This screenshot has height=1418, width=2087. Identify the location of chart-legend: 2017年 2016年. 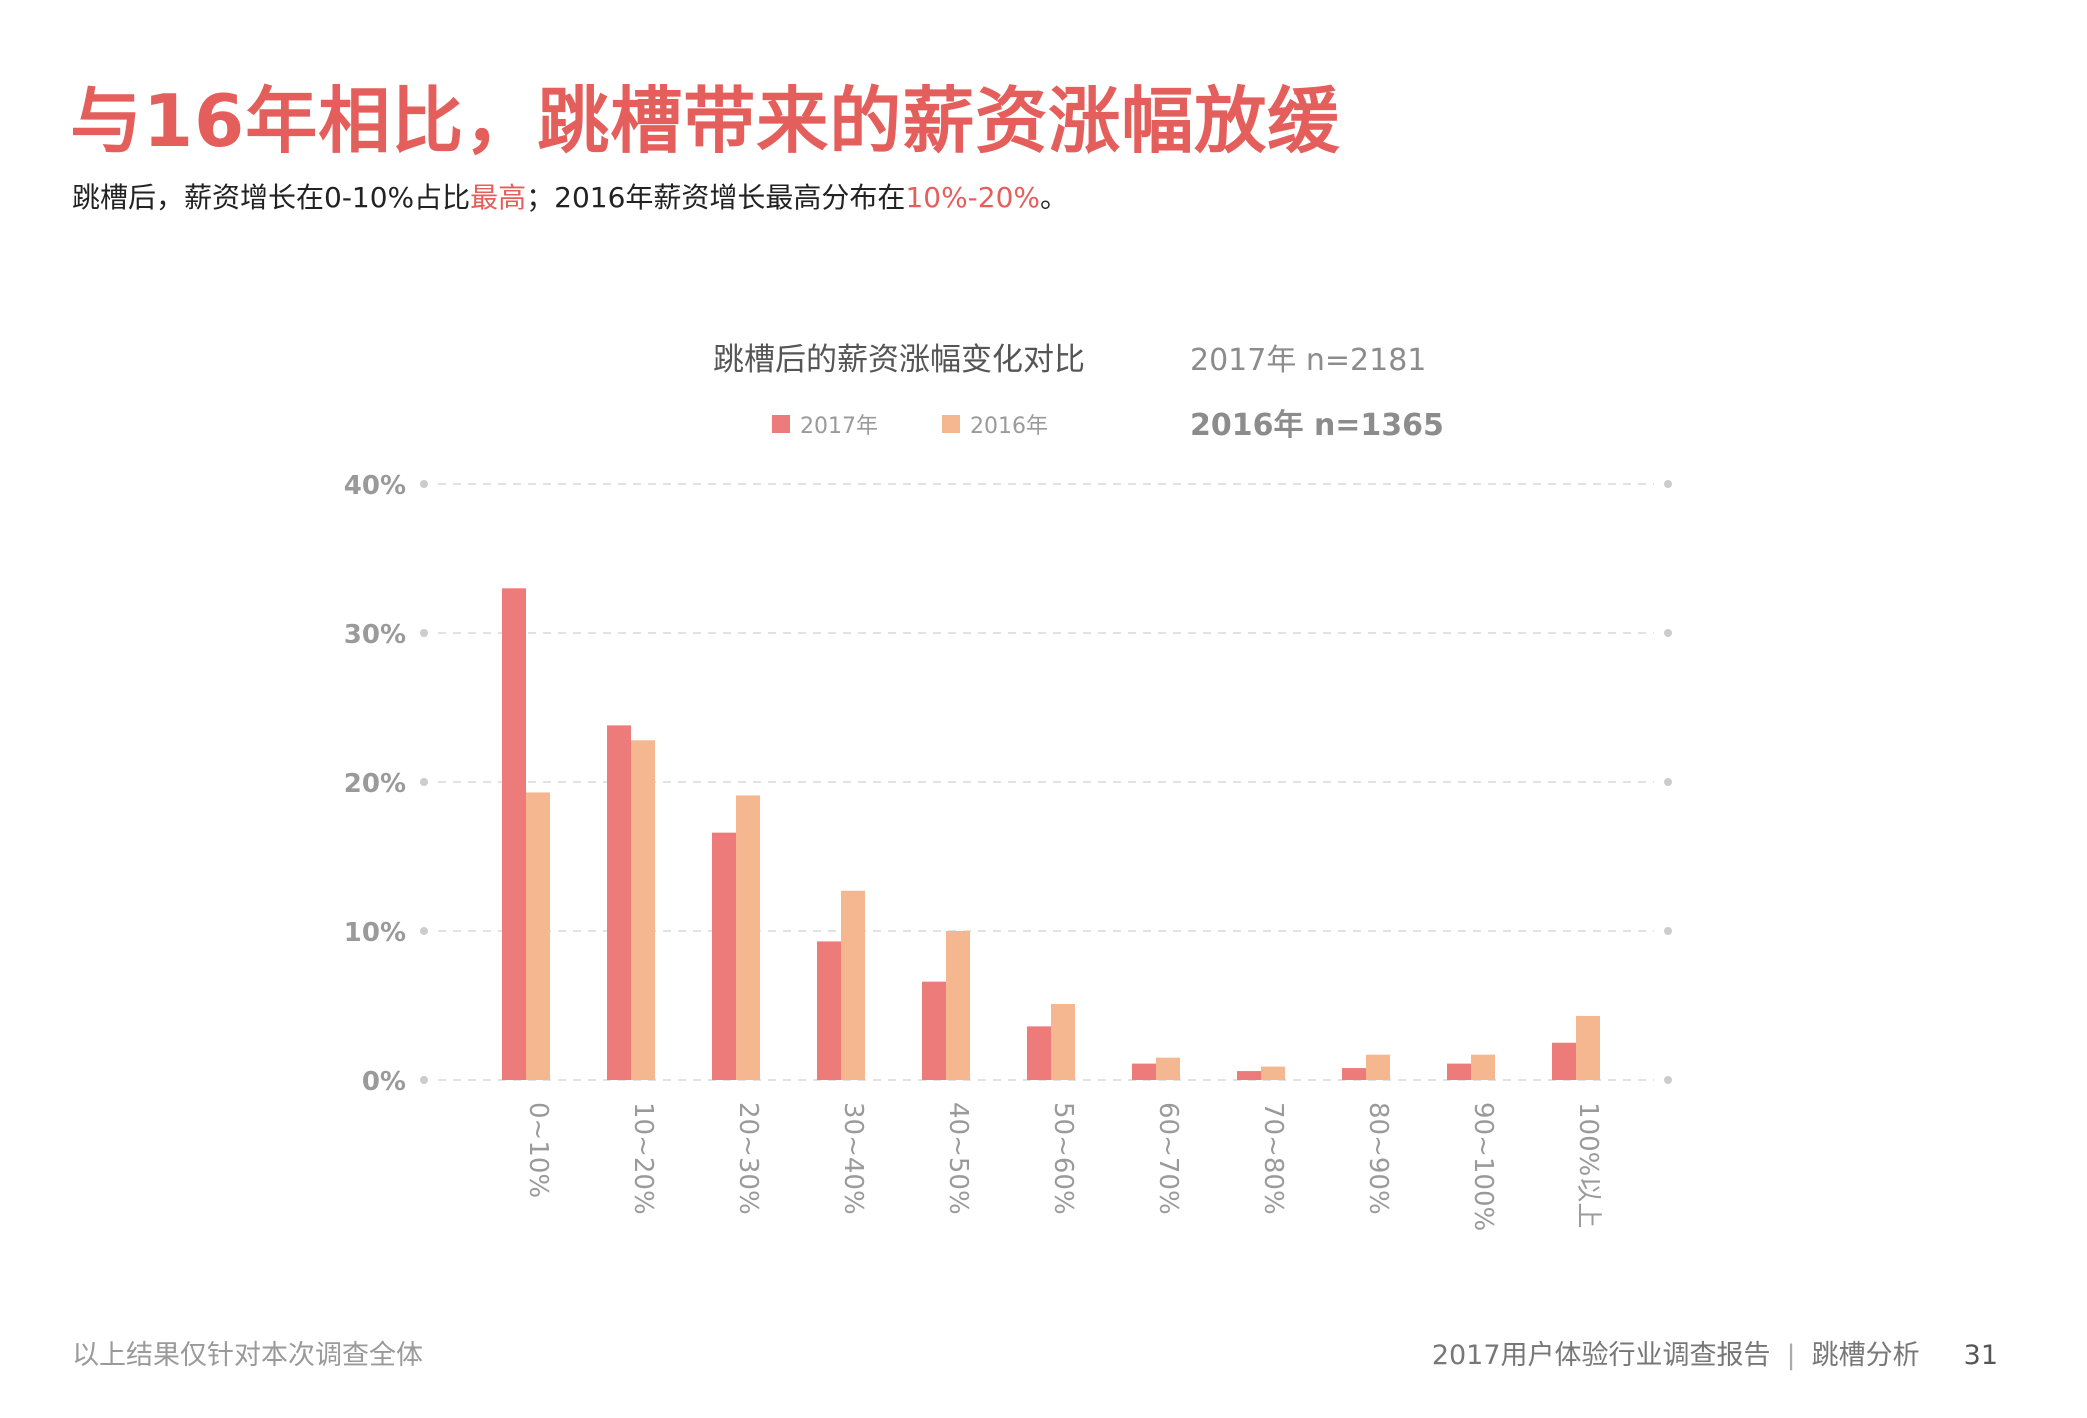
(942, 424).